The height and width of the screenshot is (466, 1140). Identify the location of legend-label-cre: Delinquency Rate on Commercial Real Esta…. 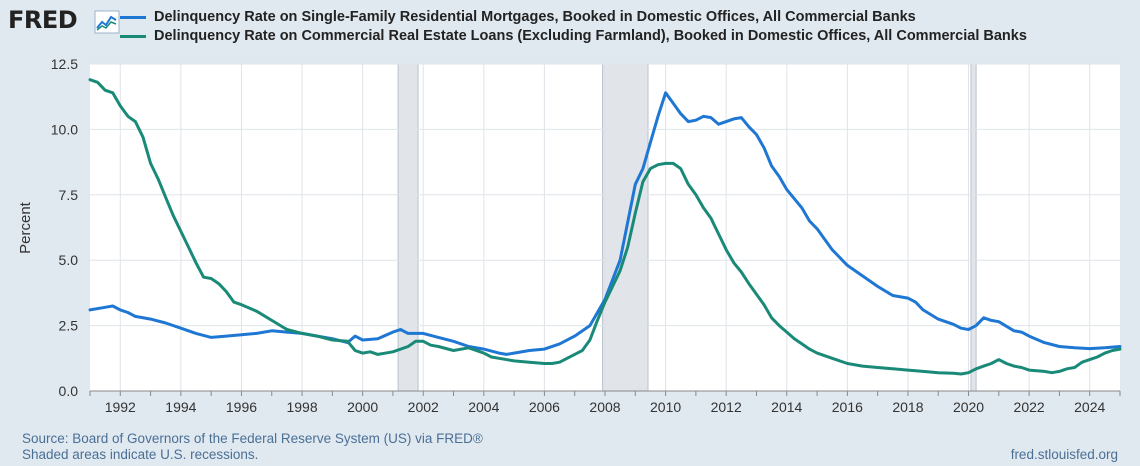
(590, 36).